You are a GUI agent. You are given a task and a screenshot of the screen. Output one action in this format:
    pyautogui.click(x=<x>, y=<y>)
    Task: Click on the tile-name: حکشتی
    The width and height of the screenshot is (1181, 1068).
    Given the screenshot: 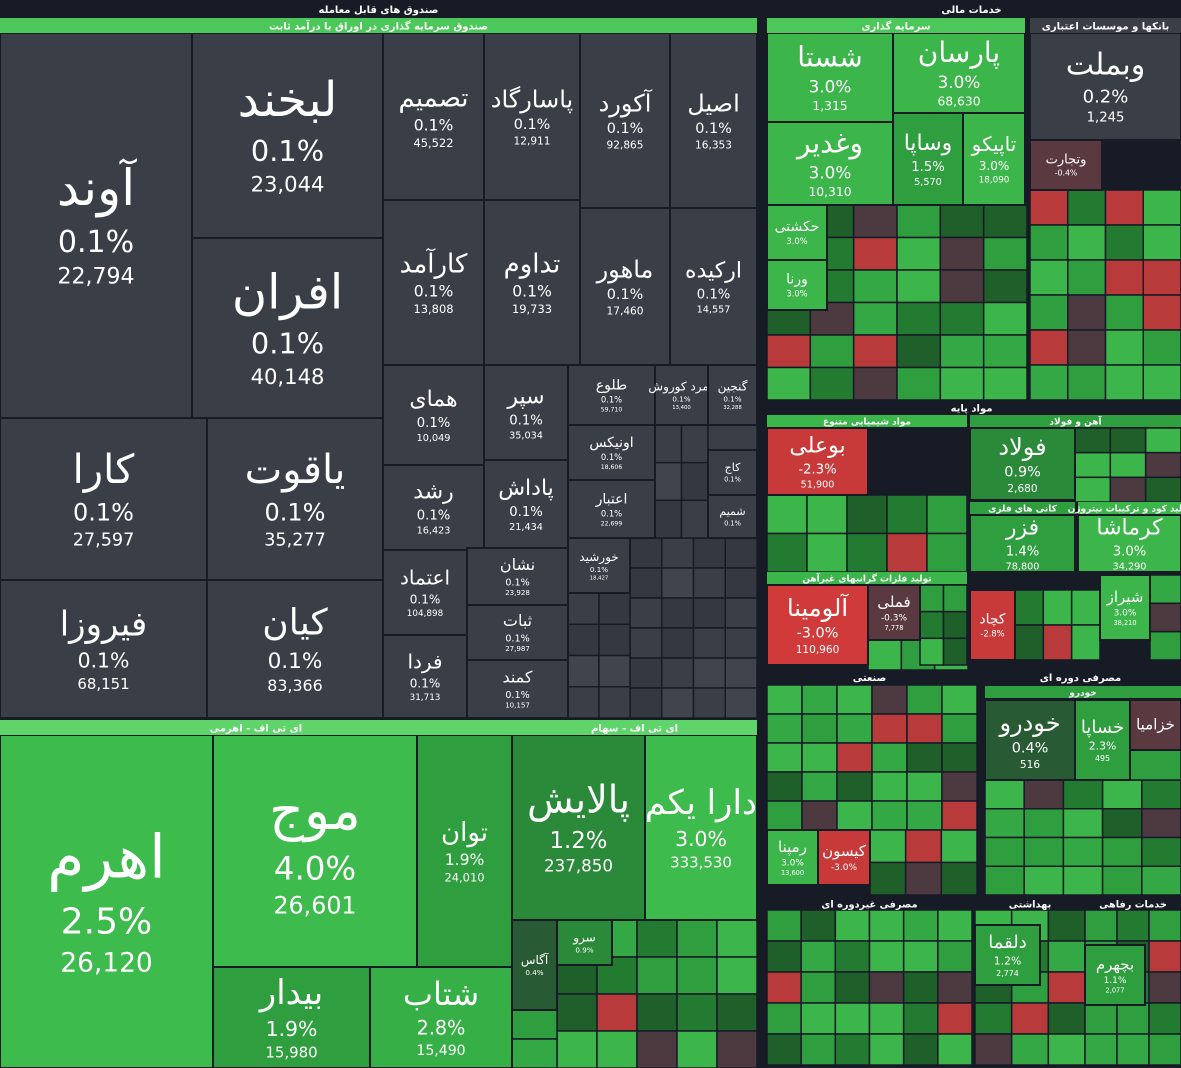 What is the action you would take?
    pyautogui.click(x=797, y=227)
    